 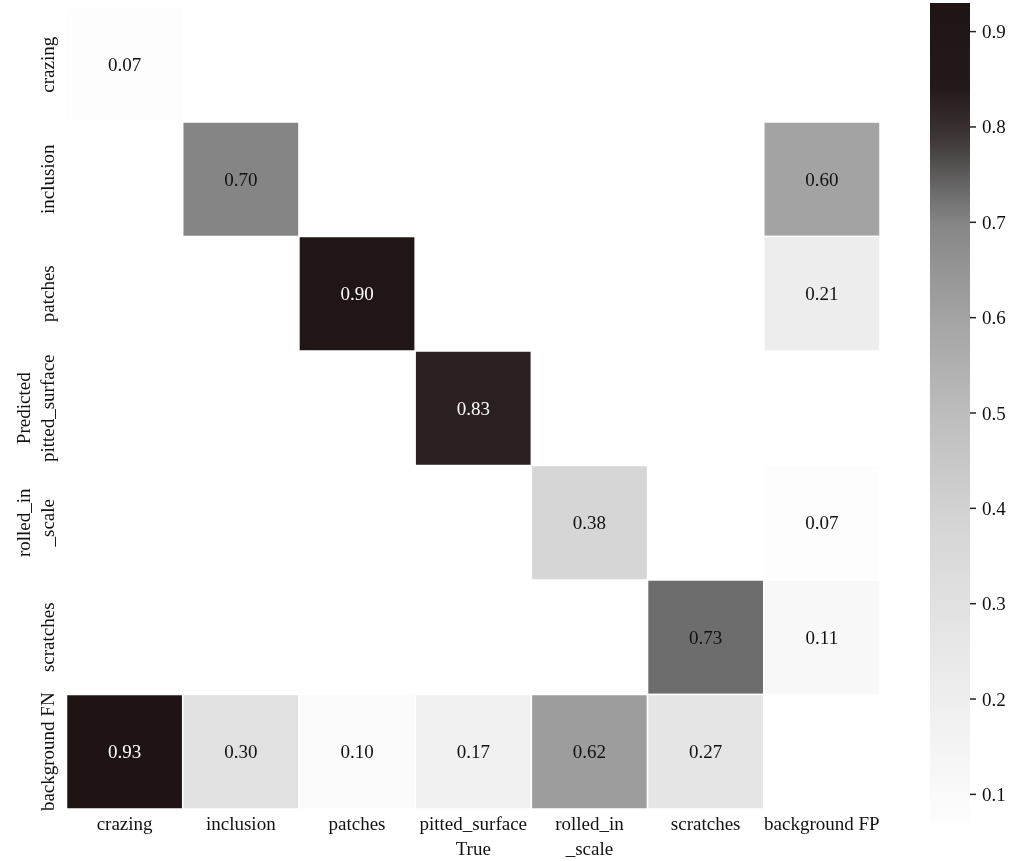 I want to click on x-tick-label: crazing, so click(x=125, y=823).